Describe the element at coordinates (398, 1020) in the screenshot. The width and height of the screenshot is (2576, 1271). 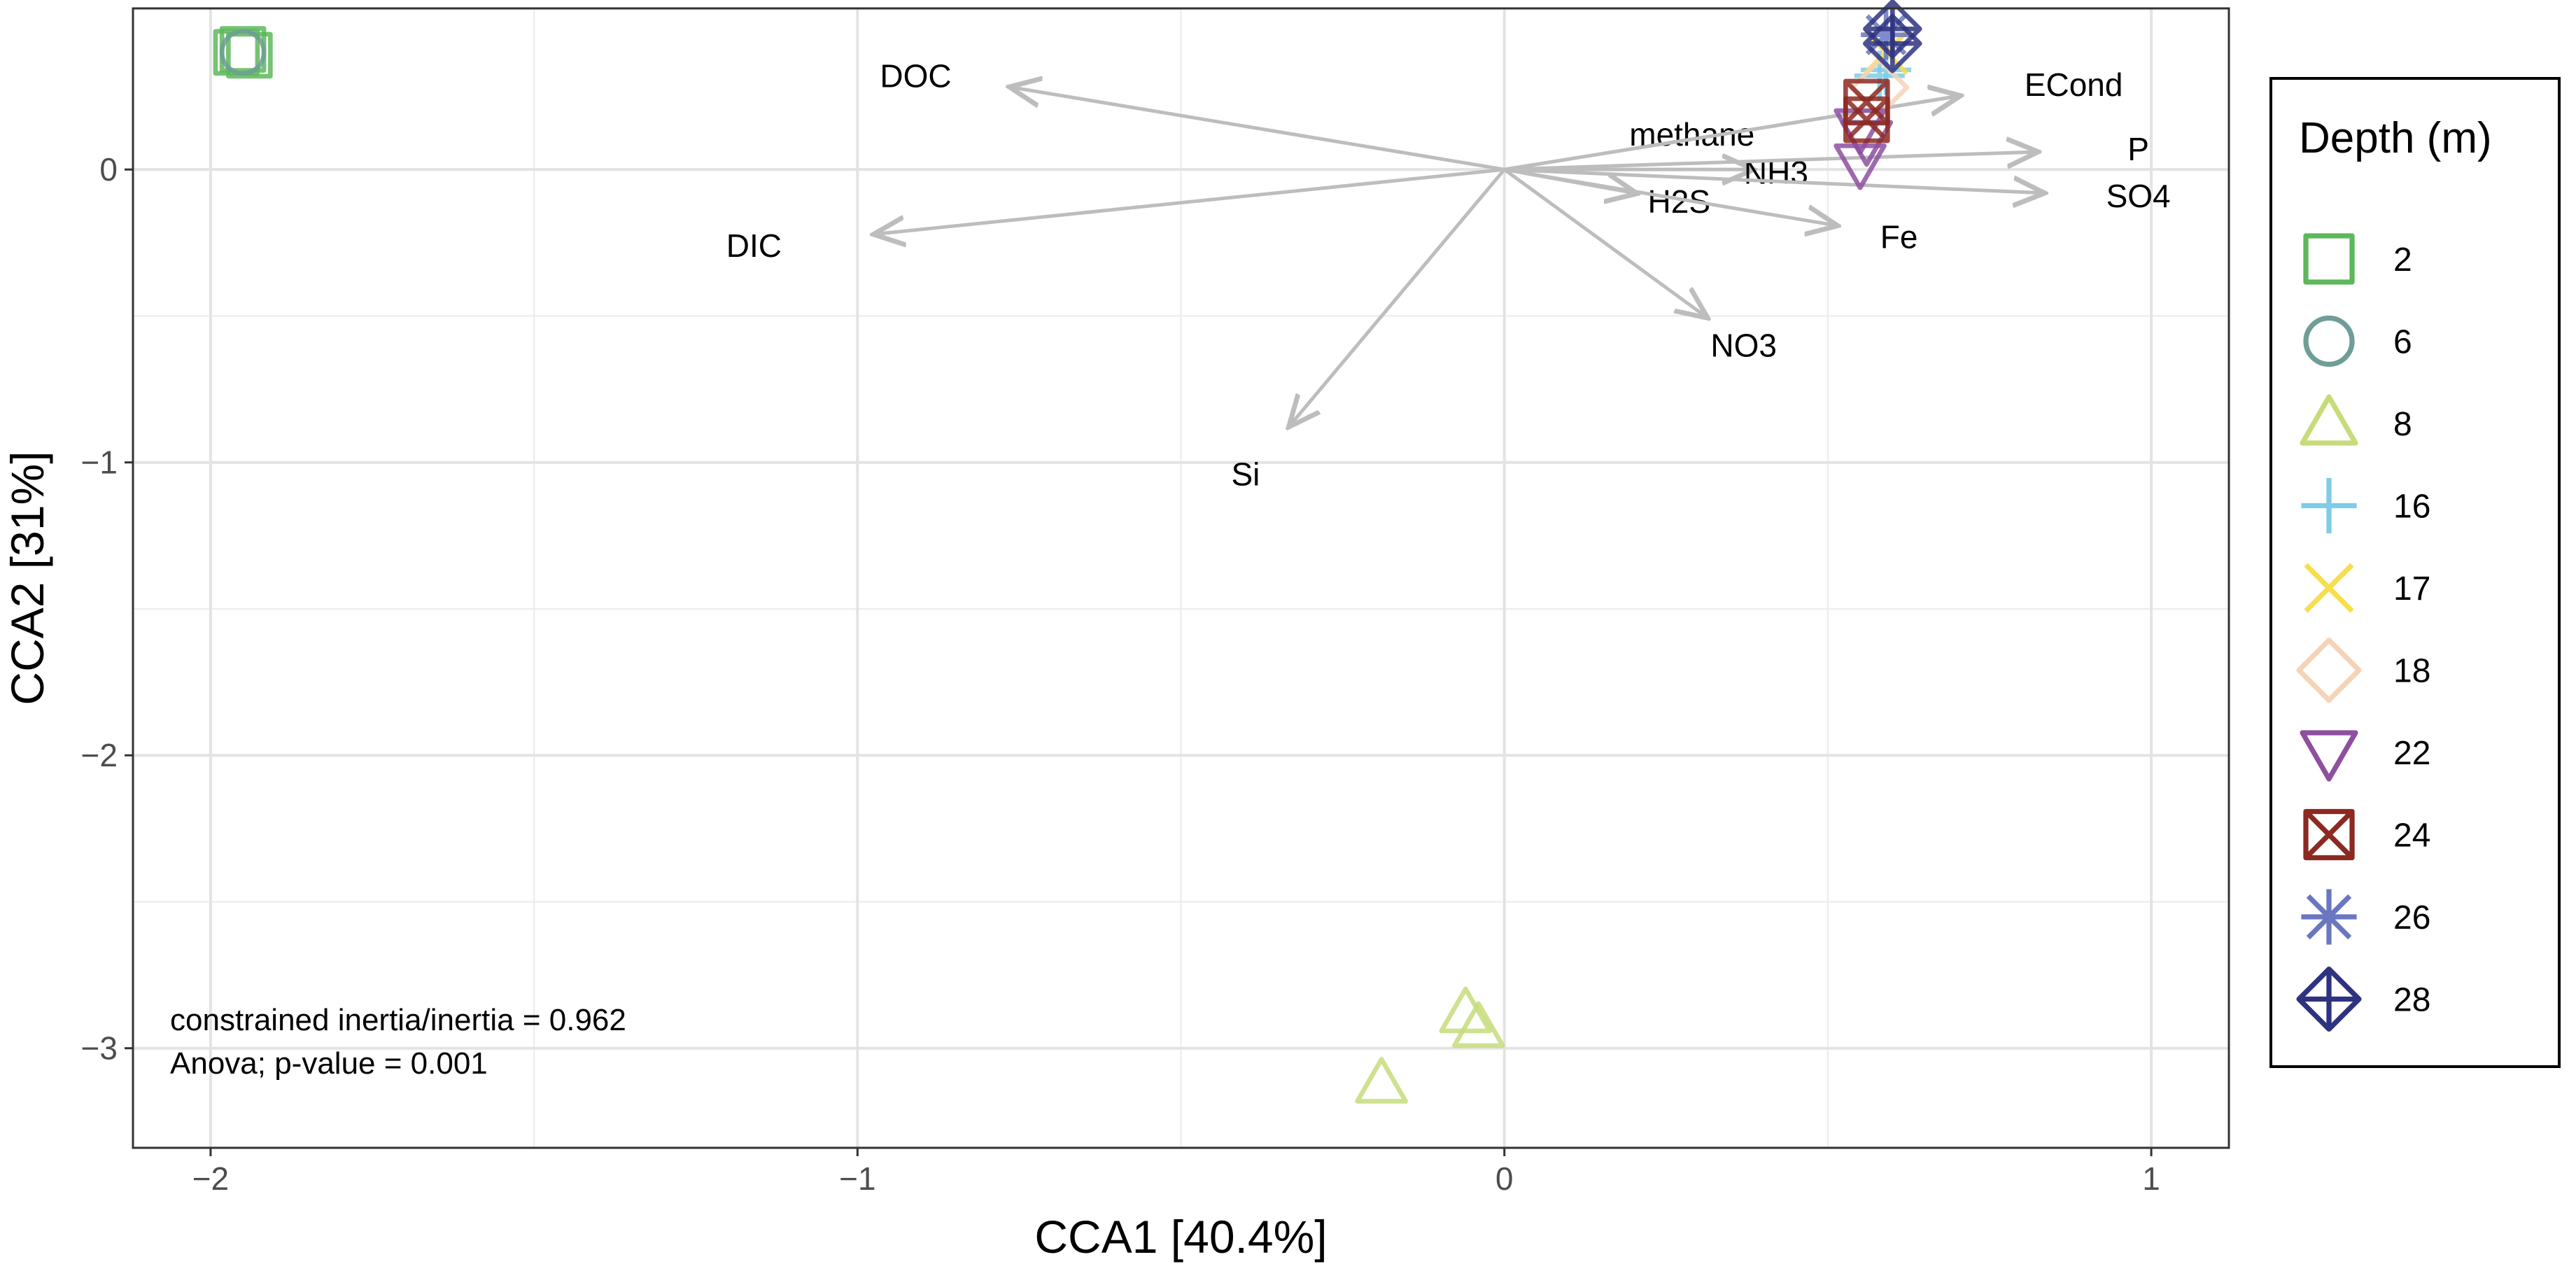
I see `inertia-annotation: constrained inertia/inertia = 0.962` at that location.